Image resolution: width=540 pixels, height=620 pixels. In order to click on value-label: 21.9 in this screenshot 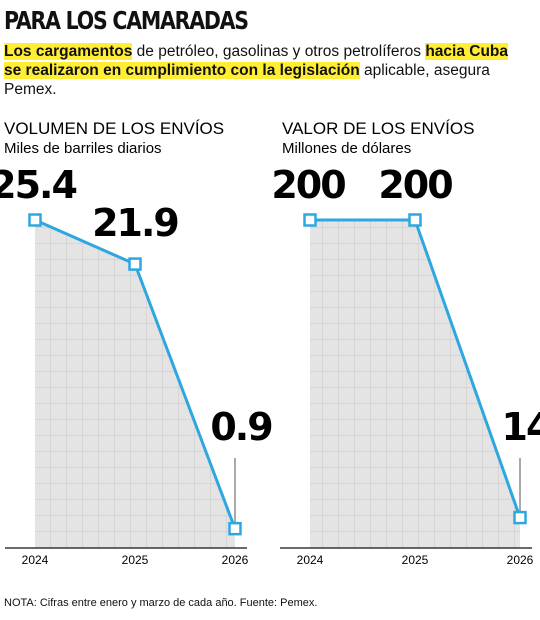, I will do `click(135, 223)`.